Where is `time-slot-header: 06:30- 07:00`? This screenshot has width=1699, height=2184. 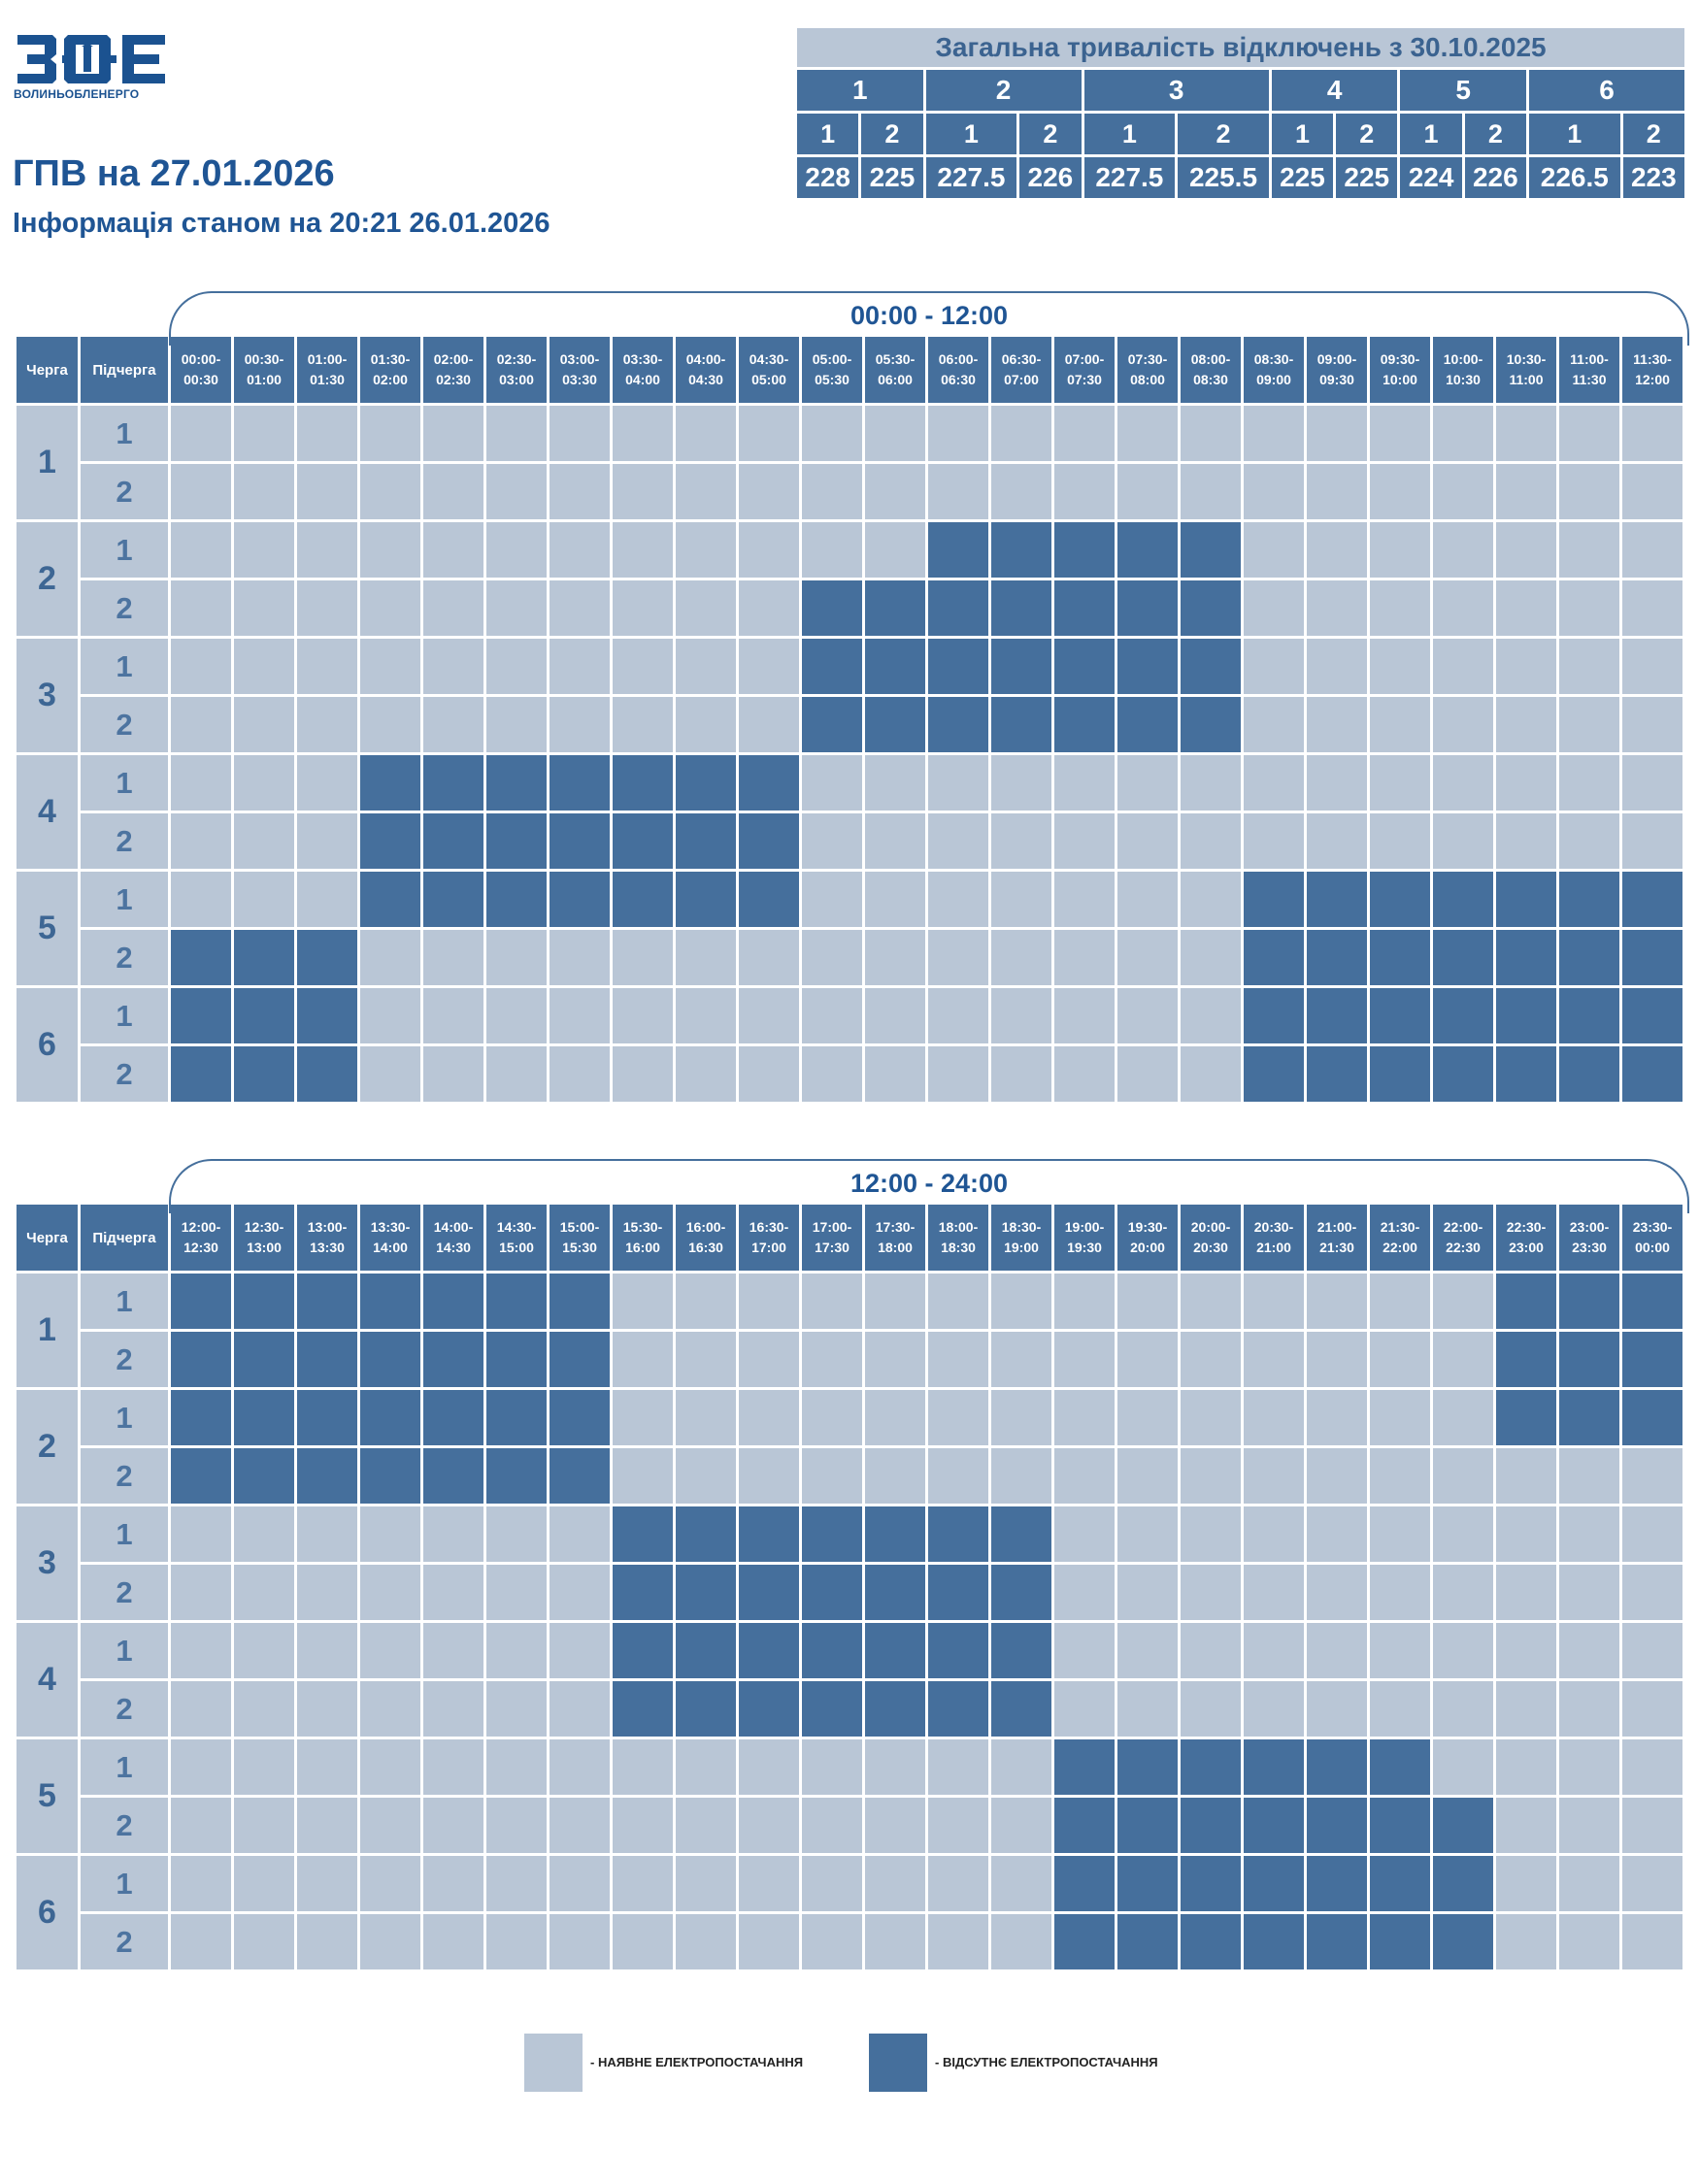 time-slot-header: 06:30- 07:00 is located at coordinates (1021, 370).